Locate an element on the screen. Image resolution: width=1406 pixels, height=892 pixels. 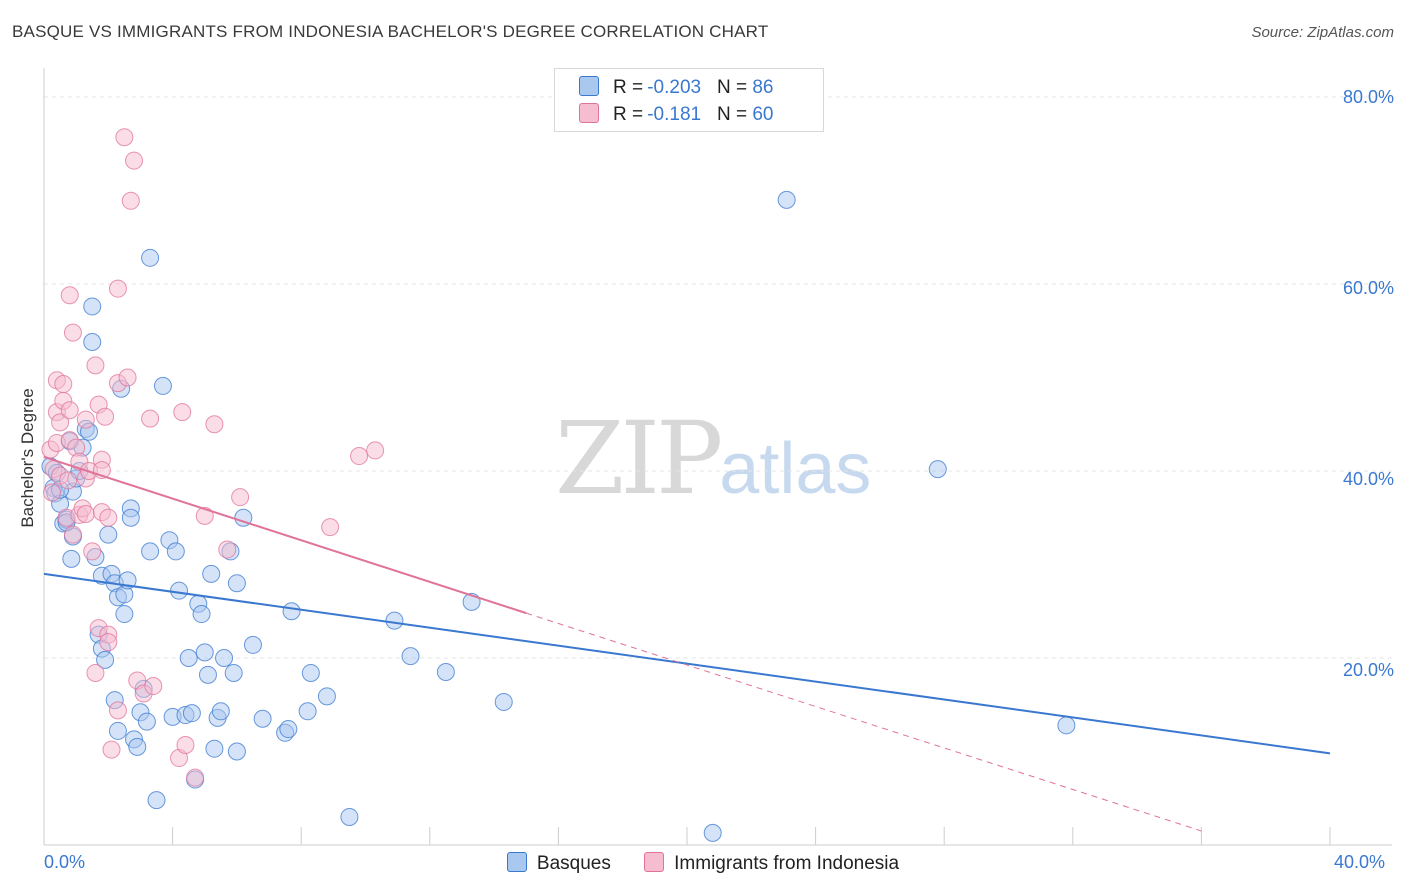
source-label: Source: ZipAtlas.com is located at coordinates (1322, 32).